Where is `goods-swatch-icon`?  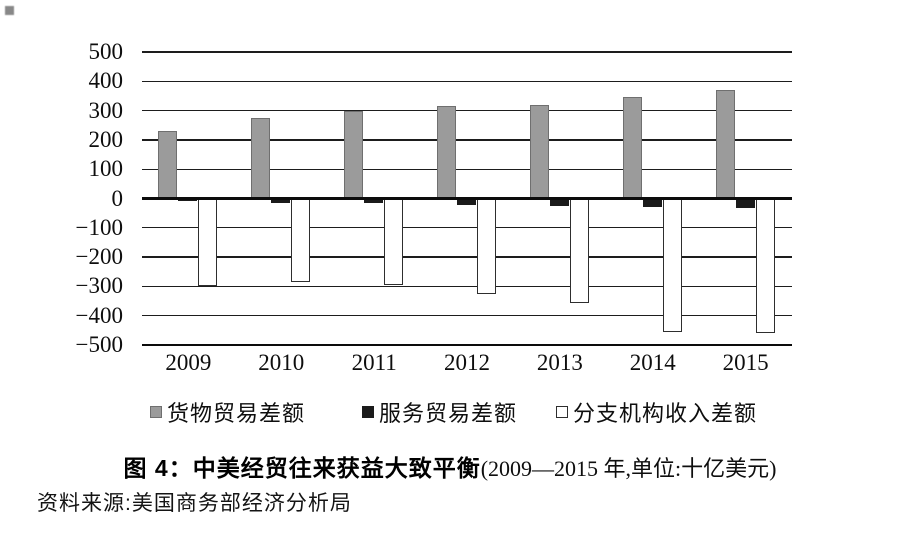 goods-swatch-icon is located at coordinates (156, 412).